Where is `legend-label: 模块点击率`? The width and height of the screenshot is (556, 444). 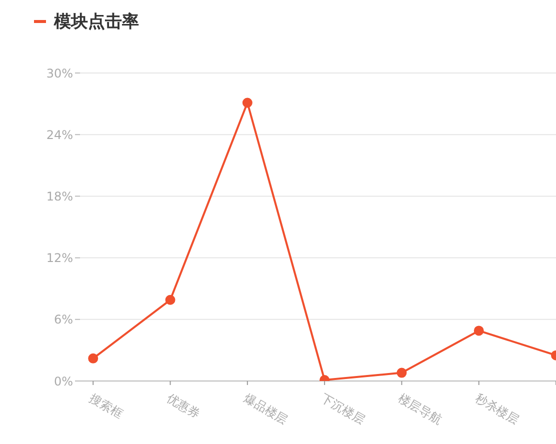 legend-label: 模块点击率 is located at coordinates (96, 22).